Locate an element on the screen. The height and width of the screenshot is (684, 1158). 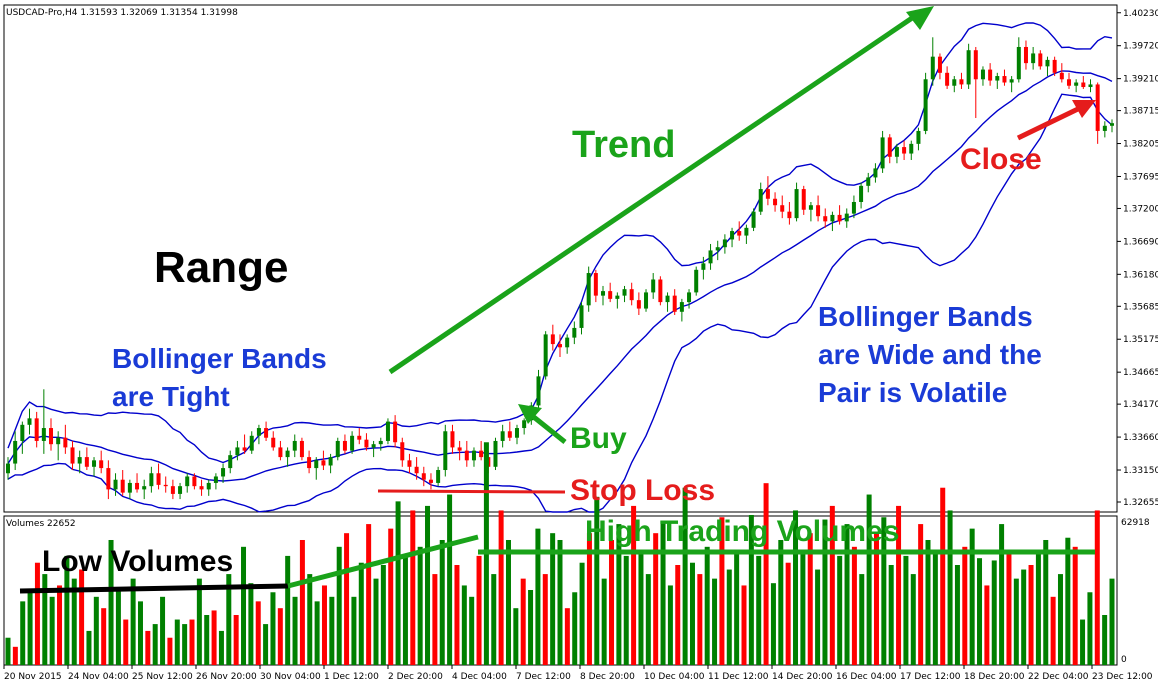
time-tick-label: 18 Dec 20:00 is located at coordinates (994, 677).